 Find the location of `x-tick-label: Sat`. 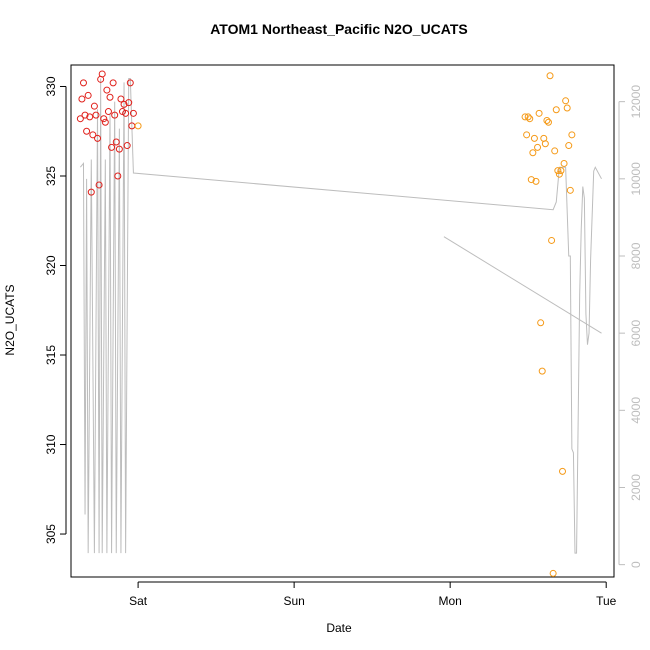

x-tick-label: Sat is located at coordinates (138, 601).